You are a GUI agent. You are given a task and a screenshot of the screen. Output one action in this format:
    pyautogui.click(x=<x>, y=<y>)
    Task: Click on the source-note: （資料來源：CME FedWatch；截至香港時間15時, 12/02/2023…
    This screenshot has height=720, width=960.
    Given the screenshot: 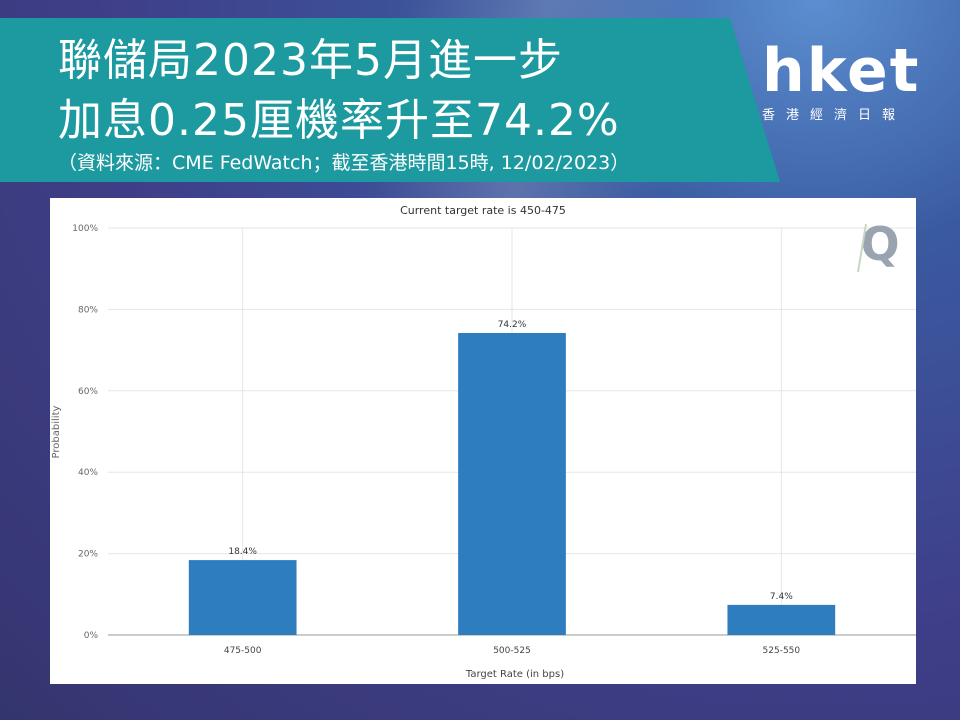 What is the action you would take?
    pyautogui.click(x=344, y=163)
    